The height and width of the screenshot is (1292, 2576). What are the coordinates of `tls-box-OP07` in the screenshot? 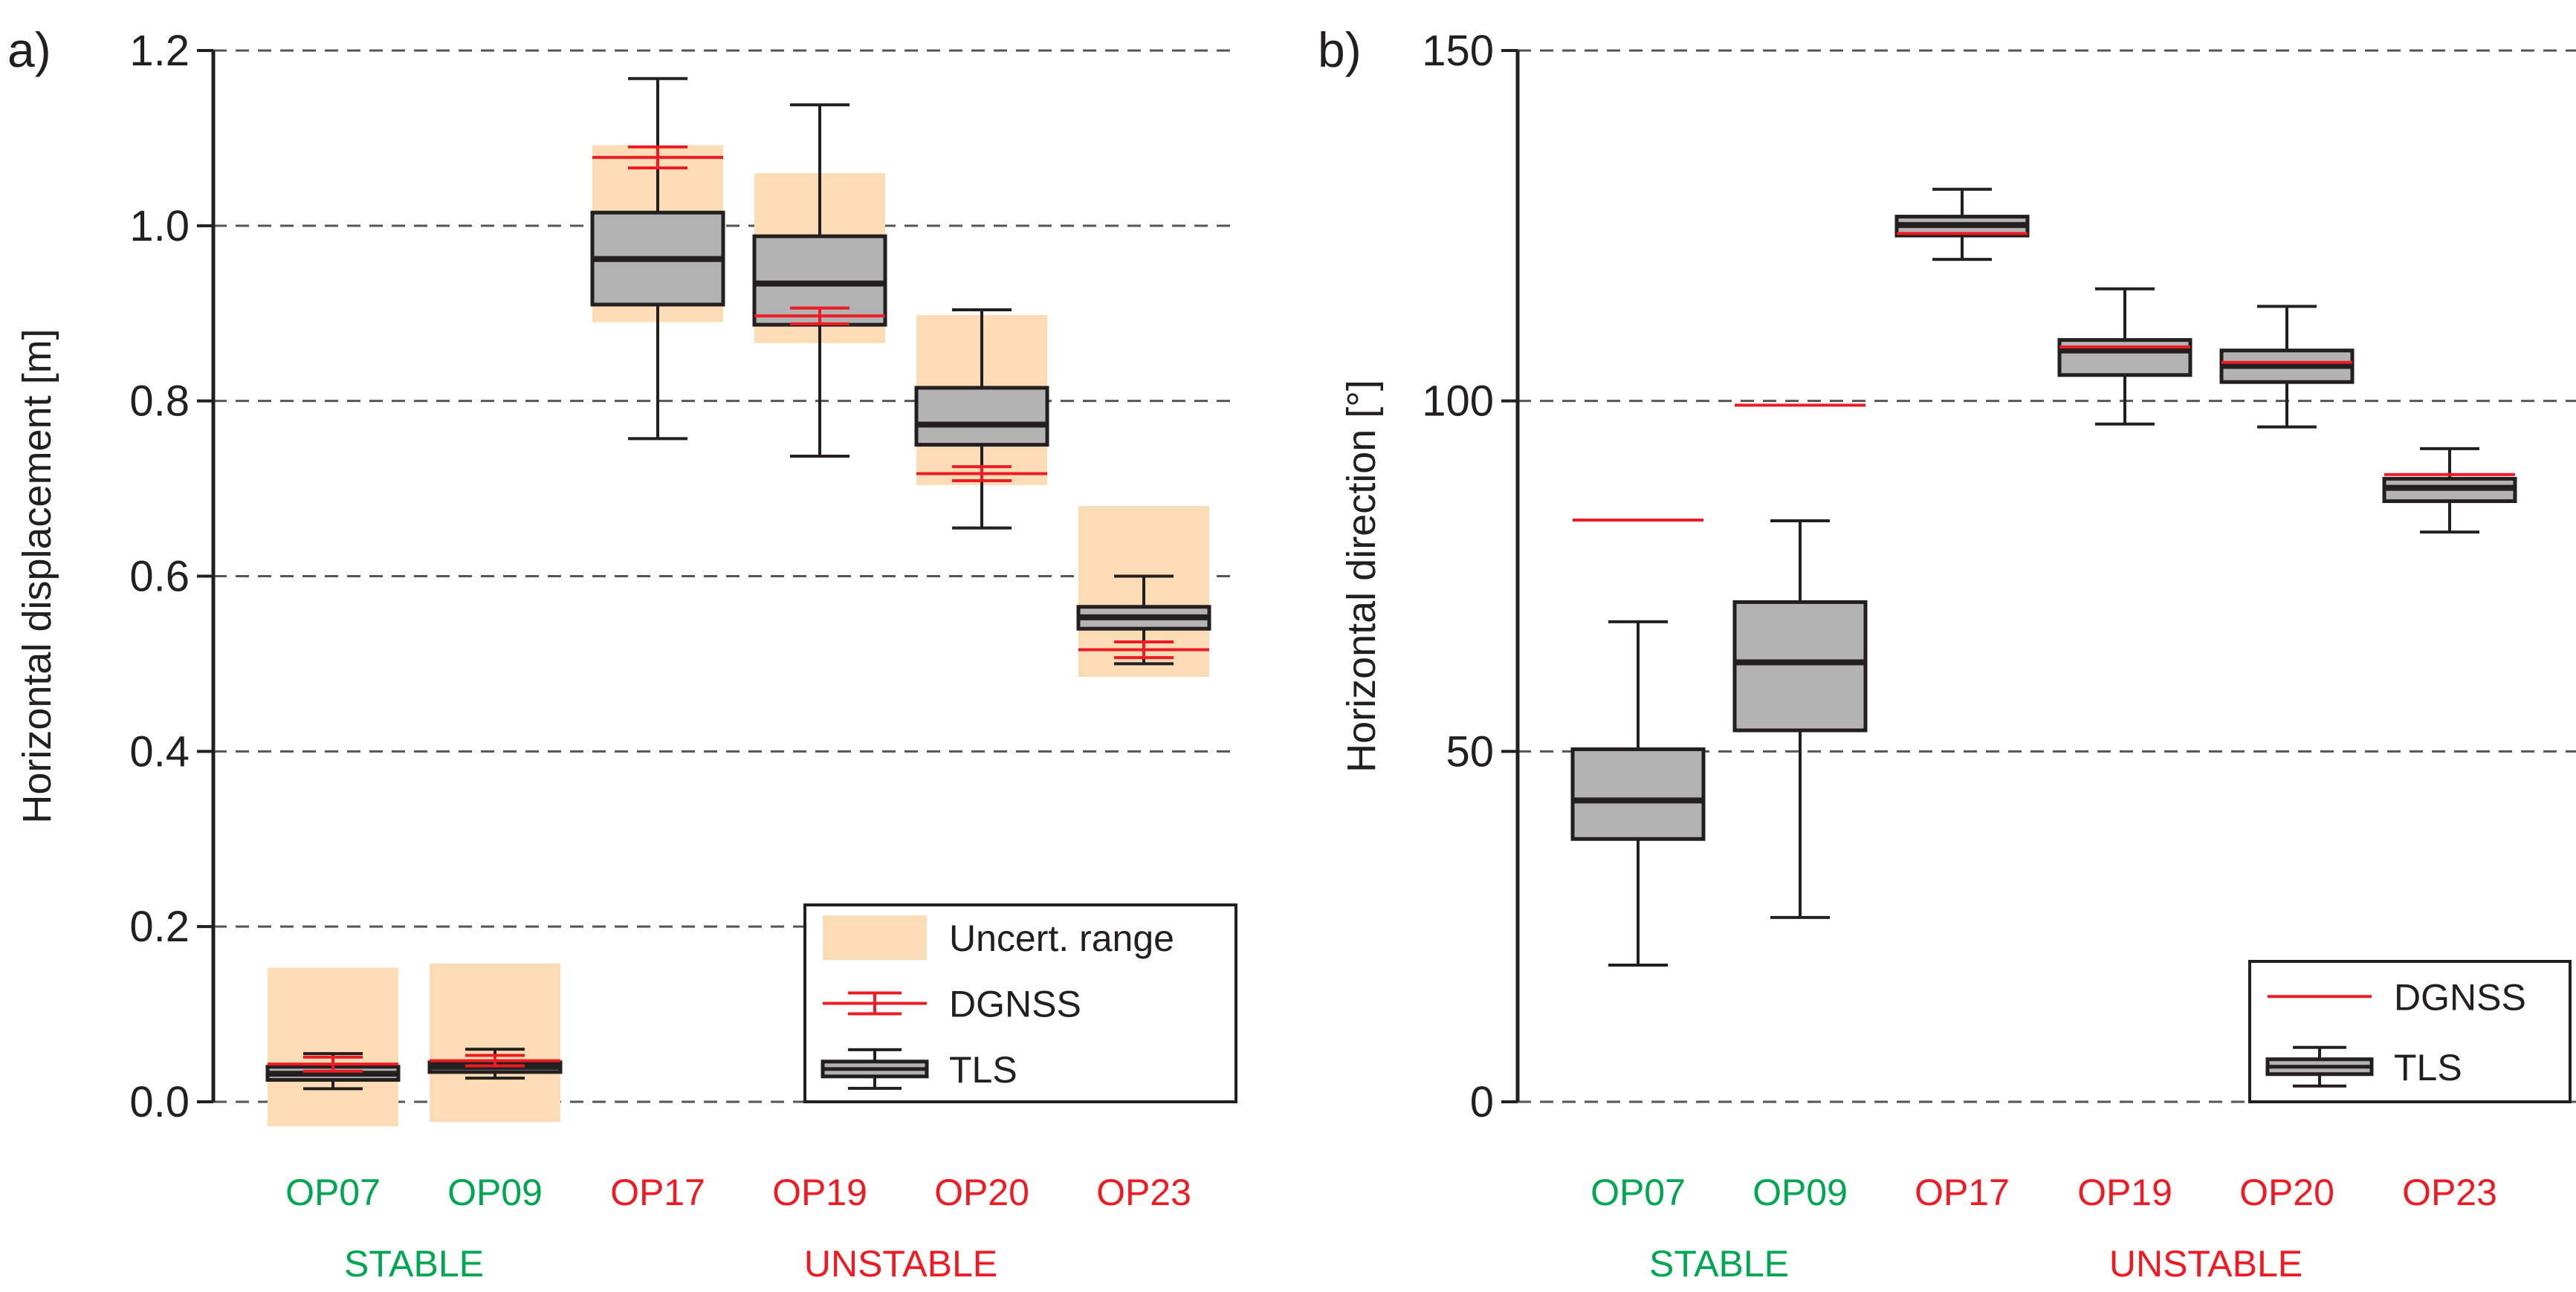 It's located at (1638, 793).